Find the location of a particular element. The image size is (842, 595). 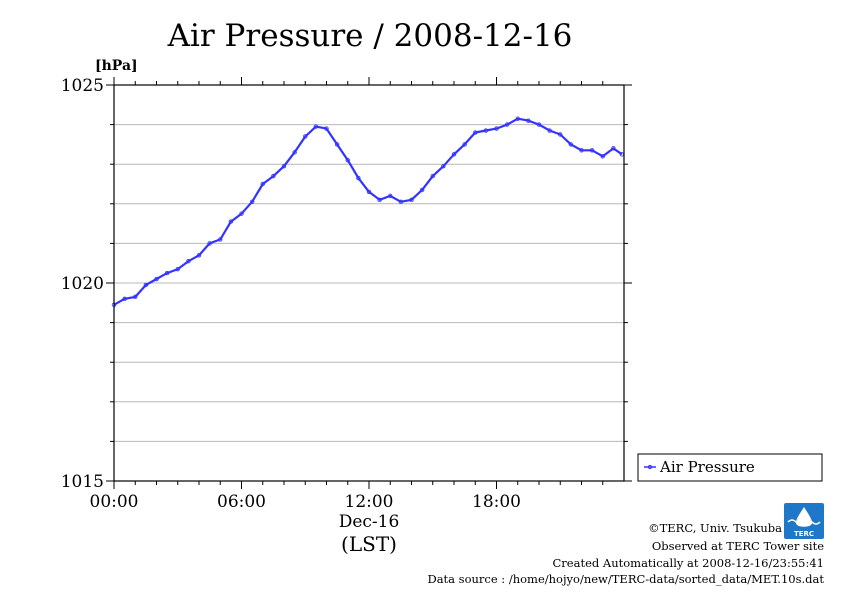

footer-site: Observed at TERC Tower site is located at coordinates (738, 546).